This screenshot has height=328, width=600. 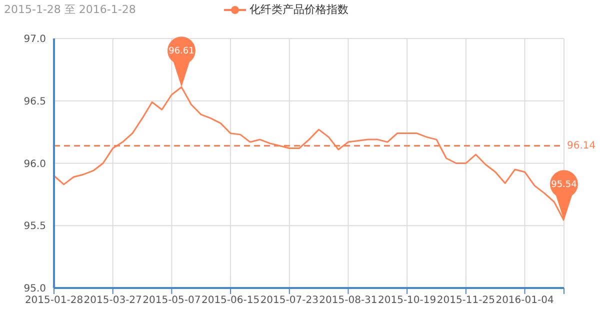 I want to click on y-tick-label: 97.0, so click(x=35, y=40).